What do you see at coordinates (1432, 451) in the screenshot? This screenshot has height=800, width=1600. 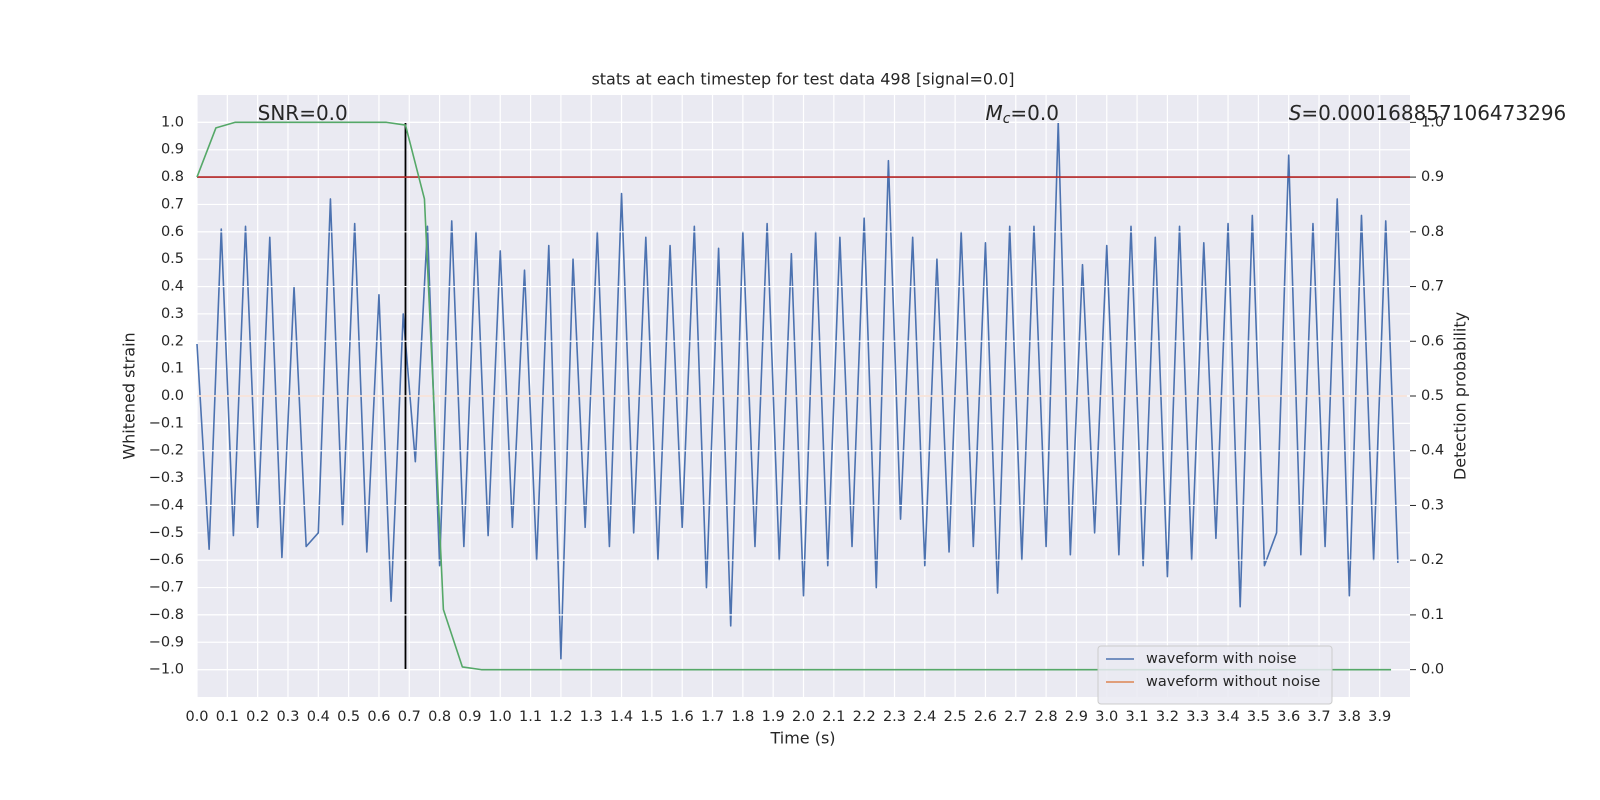 I see `y2-tick-label: 0.4` at bounding box center [1432, 451].